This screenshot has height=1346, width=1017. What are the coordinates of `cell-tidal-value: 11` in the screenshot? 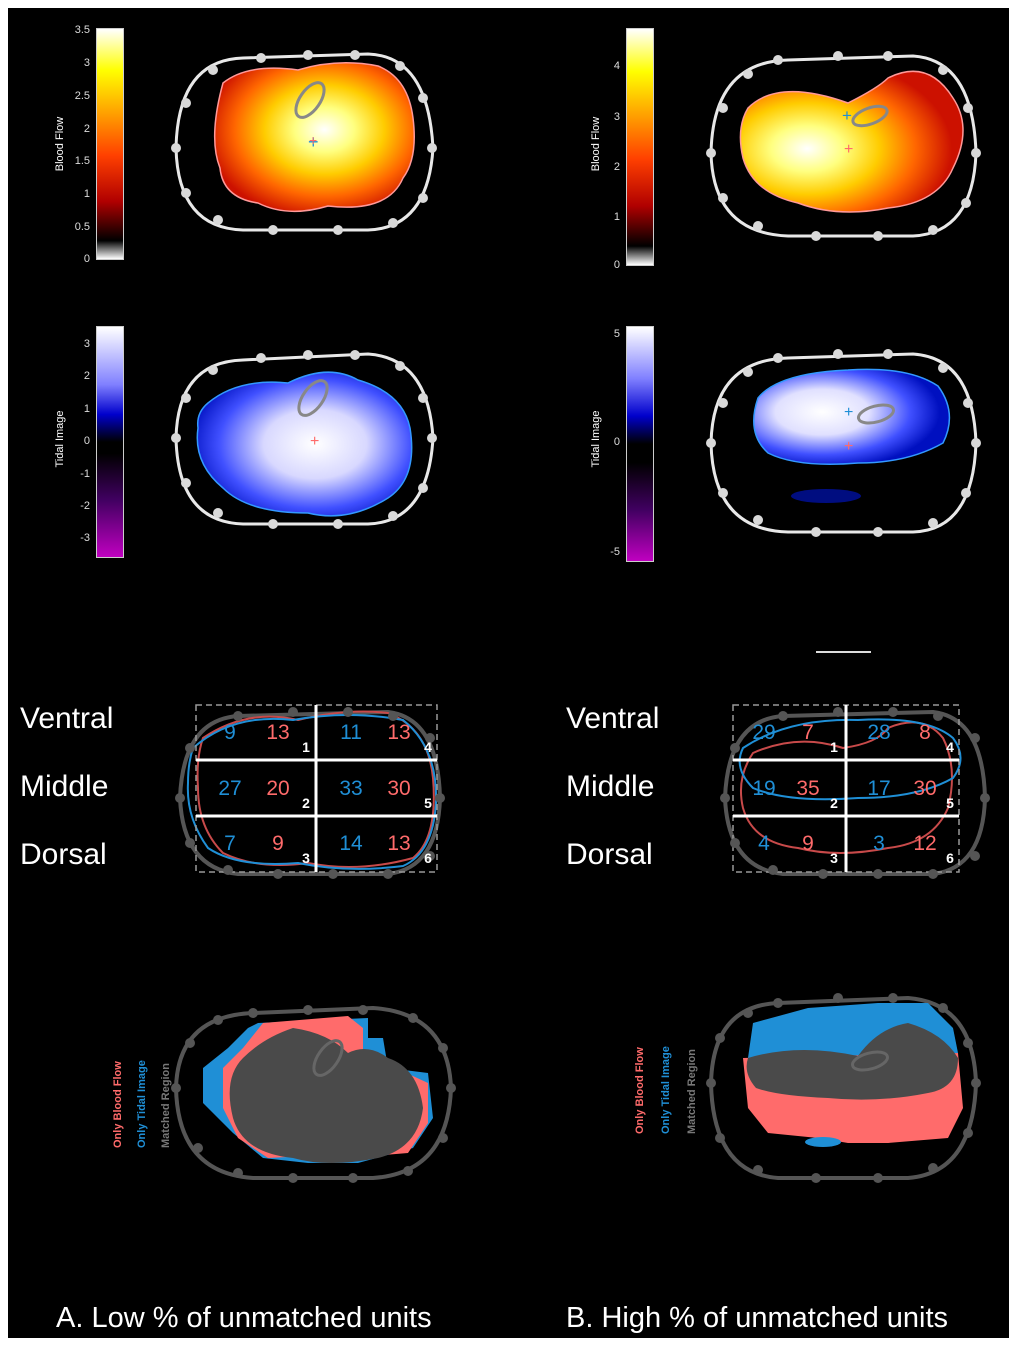 It's located at (351, 732).